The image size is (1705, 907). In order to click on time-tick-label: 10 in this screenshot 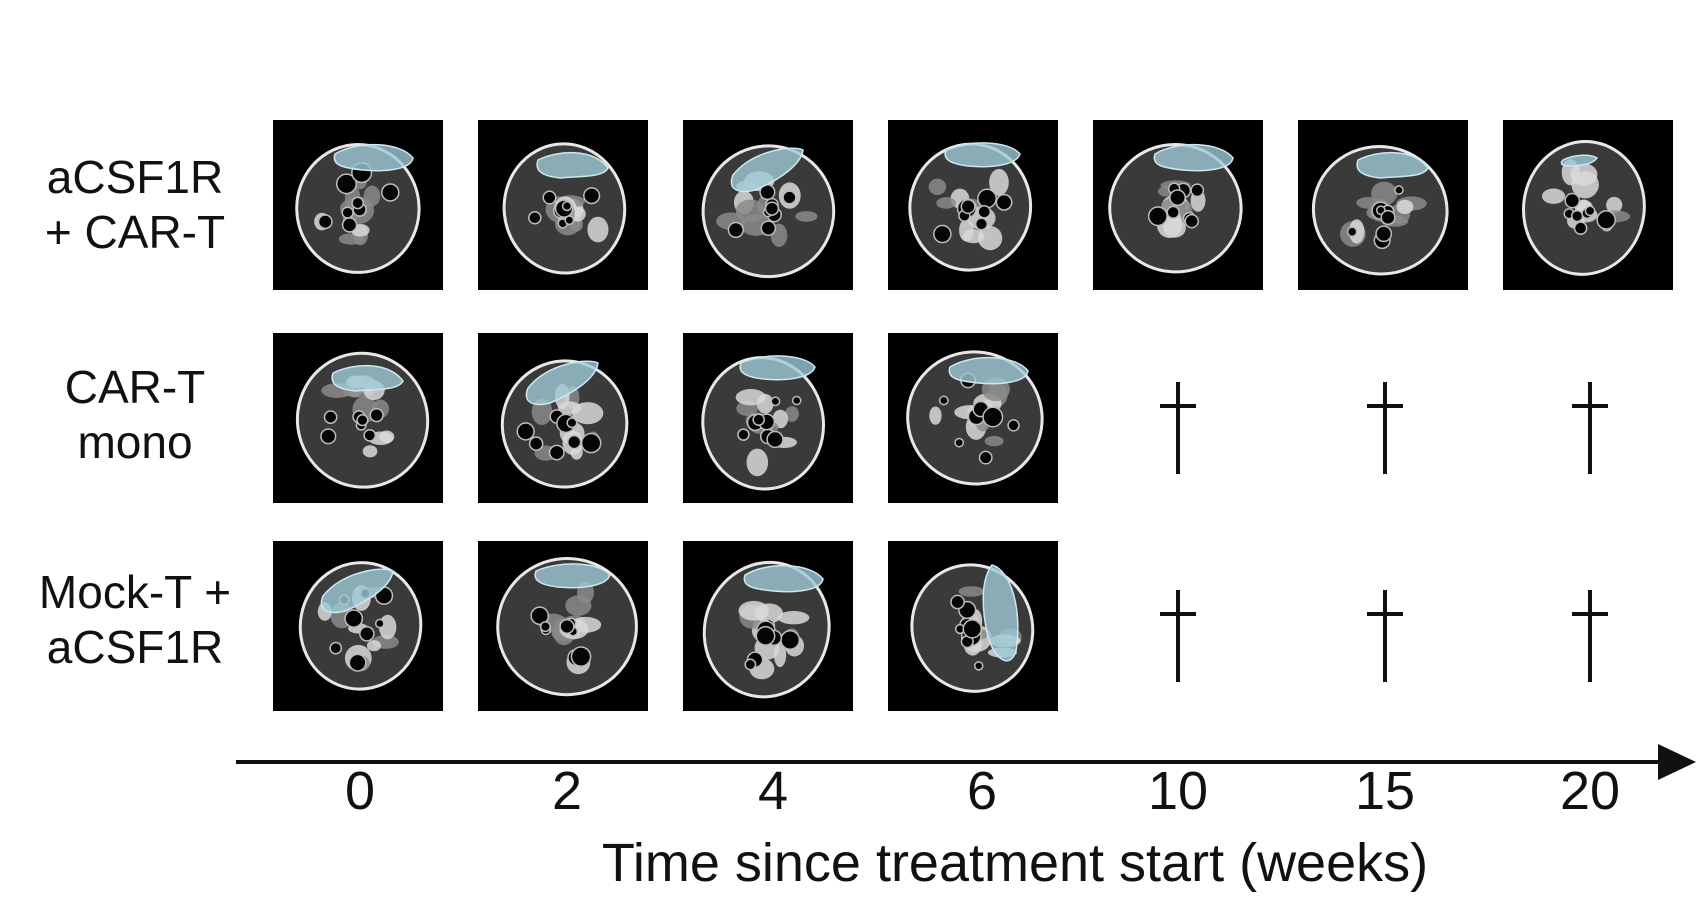, I will do `click(1178, 791)`.